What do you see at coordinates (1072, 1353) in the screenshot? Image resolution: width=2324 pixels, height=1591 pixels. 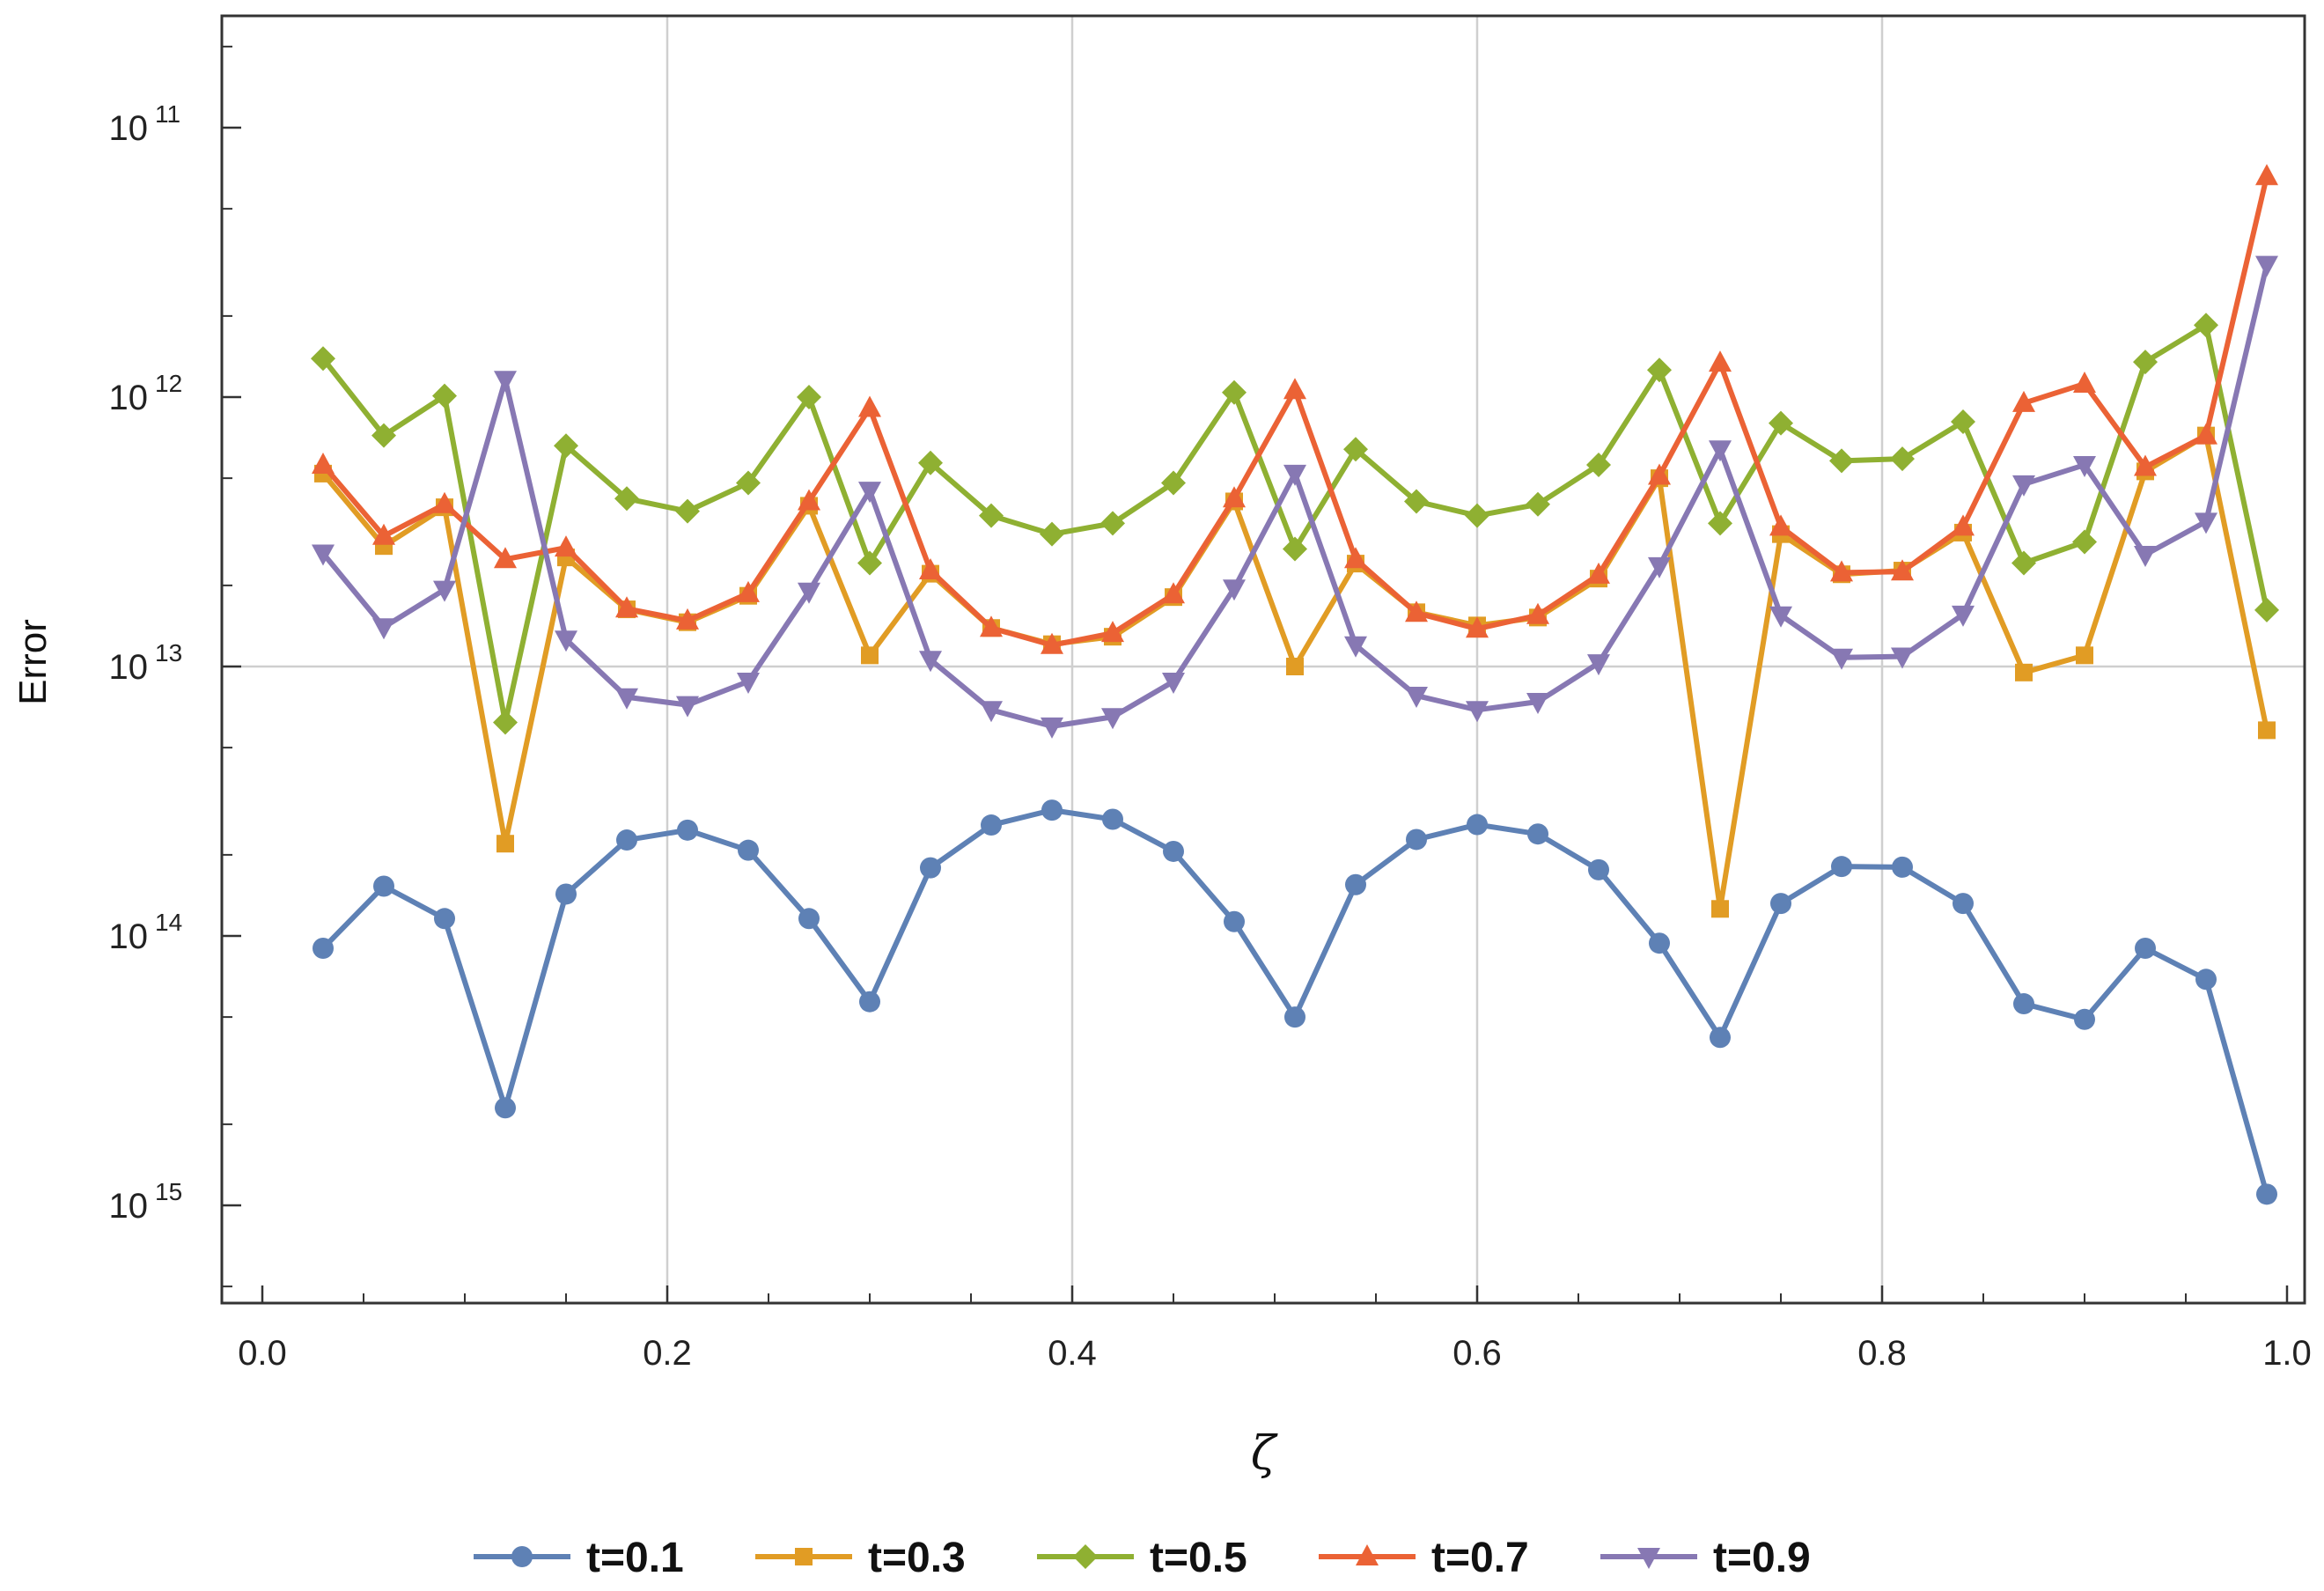 I see `x-tick-label: 0.4` at bounding box center [1072, 1353].